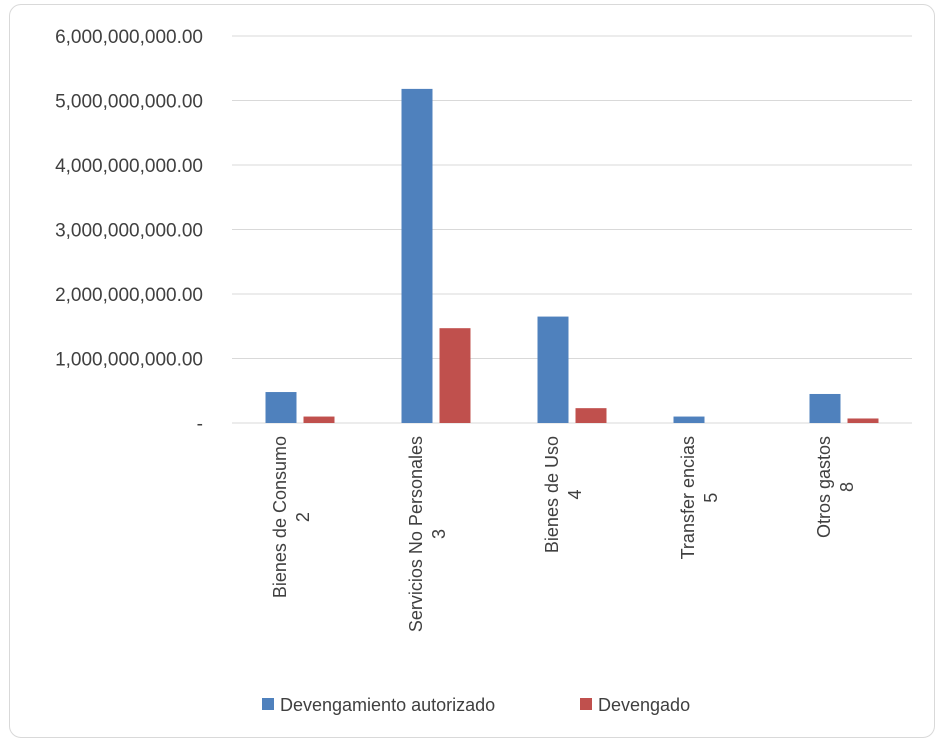 This screenshot has width=943, height=742. What do you see at coordinates (129, 166) in the screenshot?
I see `y-tick-label: 4,000,000,000.00` at bounding box center [129, 166].